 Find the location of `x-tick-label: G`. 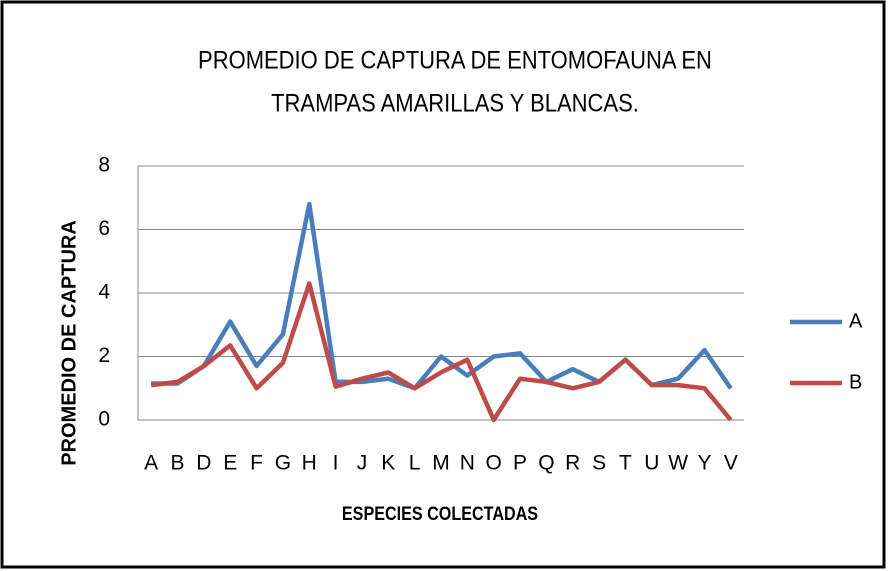

x-tick-label: G is located at coordinates (283, 463).